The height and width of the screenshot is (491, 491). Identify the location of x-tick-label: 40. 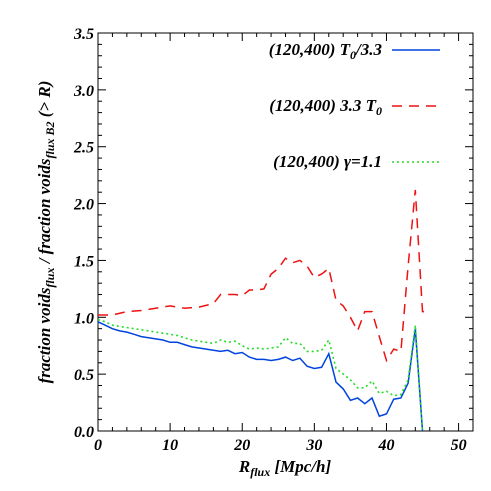
(385, 445).